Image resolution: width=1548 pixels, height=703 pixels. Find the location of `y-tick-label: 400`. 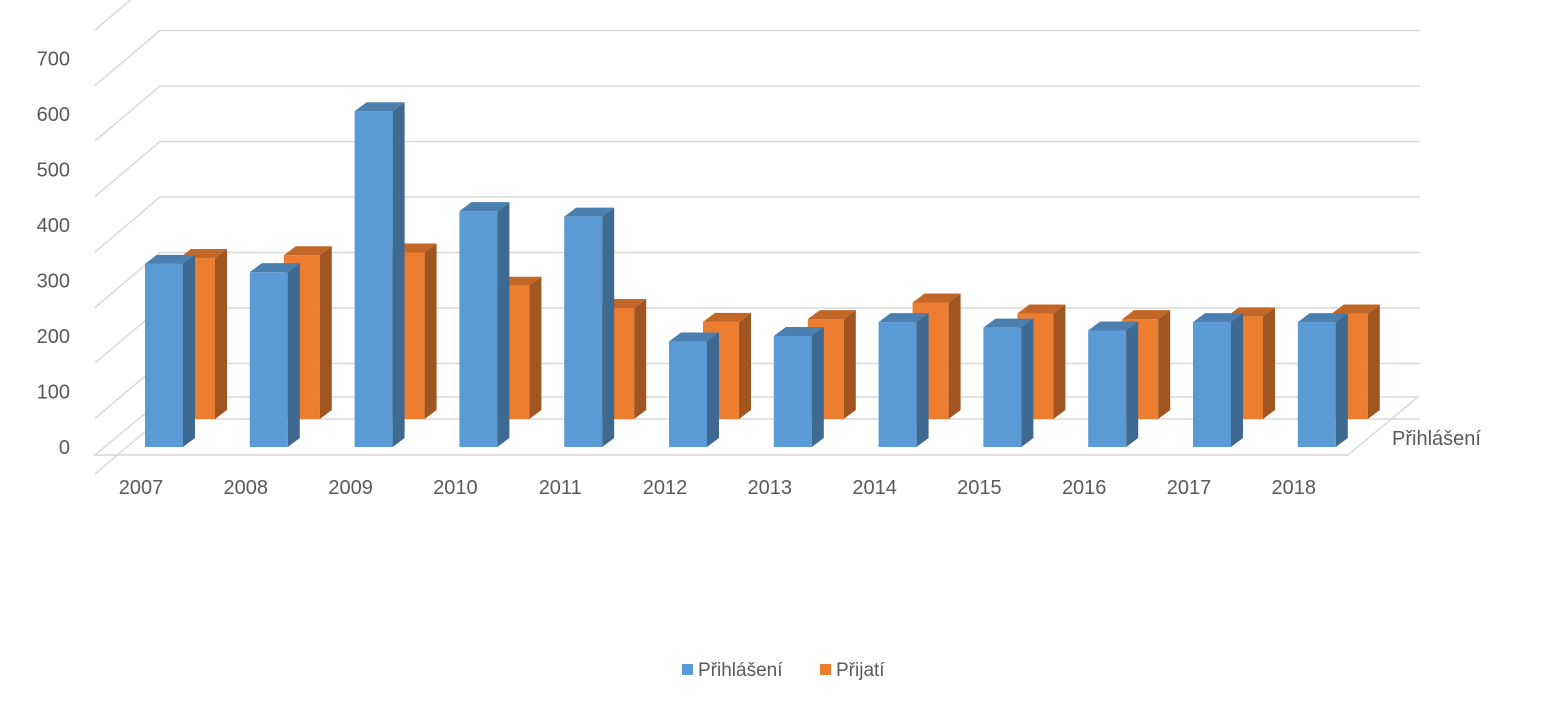

y-tick-label: 400 is located at coordinates (53, 226).